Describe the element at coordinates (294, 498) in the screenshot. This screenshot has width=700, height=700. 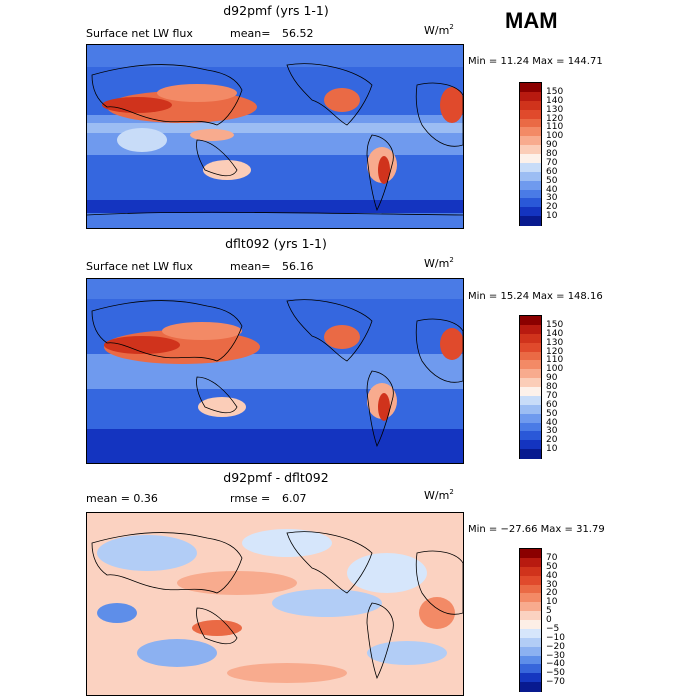
I see `rmse-value: 6.07` at that location.